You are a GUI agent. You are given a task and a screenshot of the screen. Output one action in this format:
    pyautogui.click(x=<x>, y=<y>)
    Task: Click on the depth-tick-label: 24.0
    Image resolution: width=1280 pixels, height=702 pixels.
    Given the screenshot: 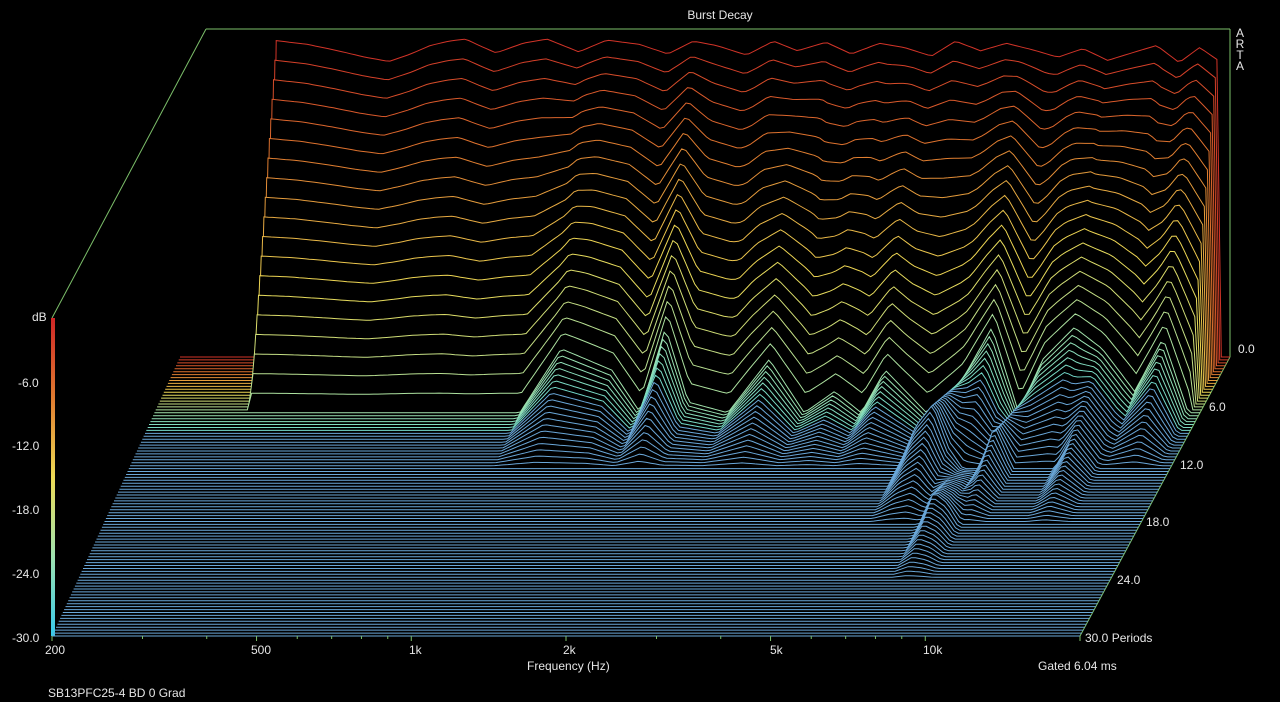 What is the action you would take?
    pyautogui.click(x=1129, y=580)
    